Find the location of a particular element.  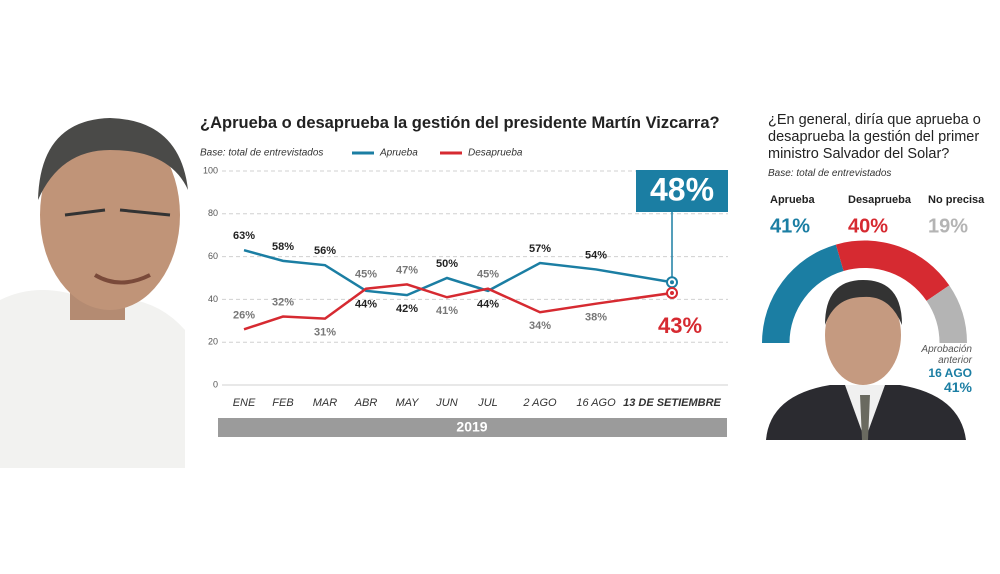

data-label: 56% is located at coordinates (325, 251).